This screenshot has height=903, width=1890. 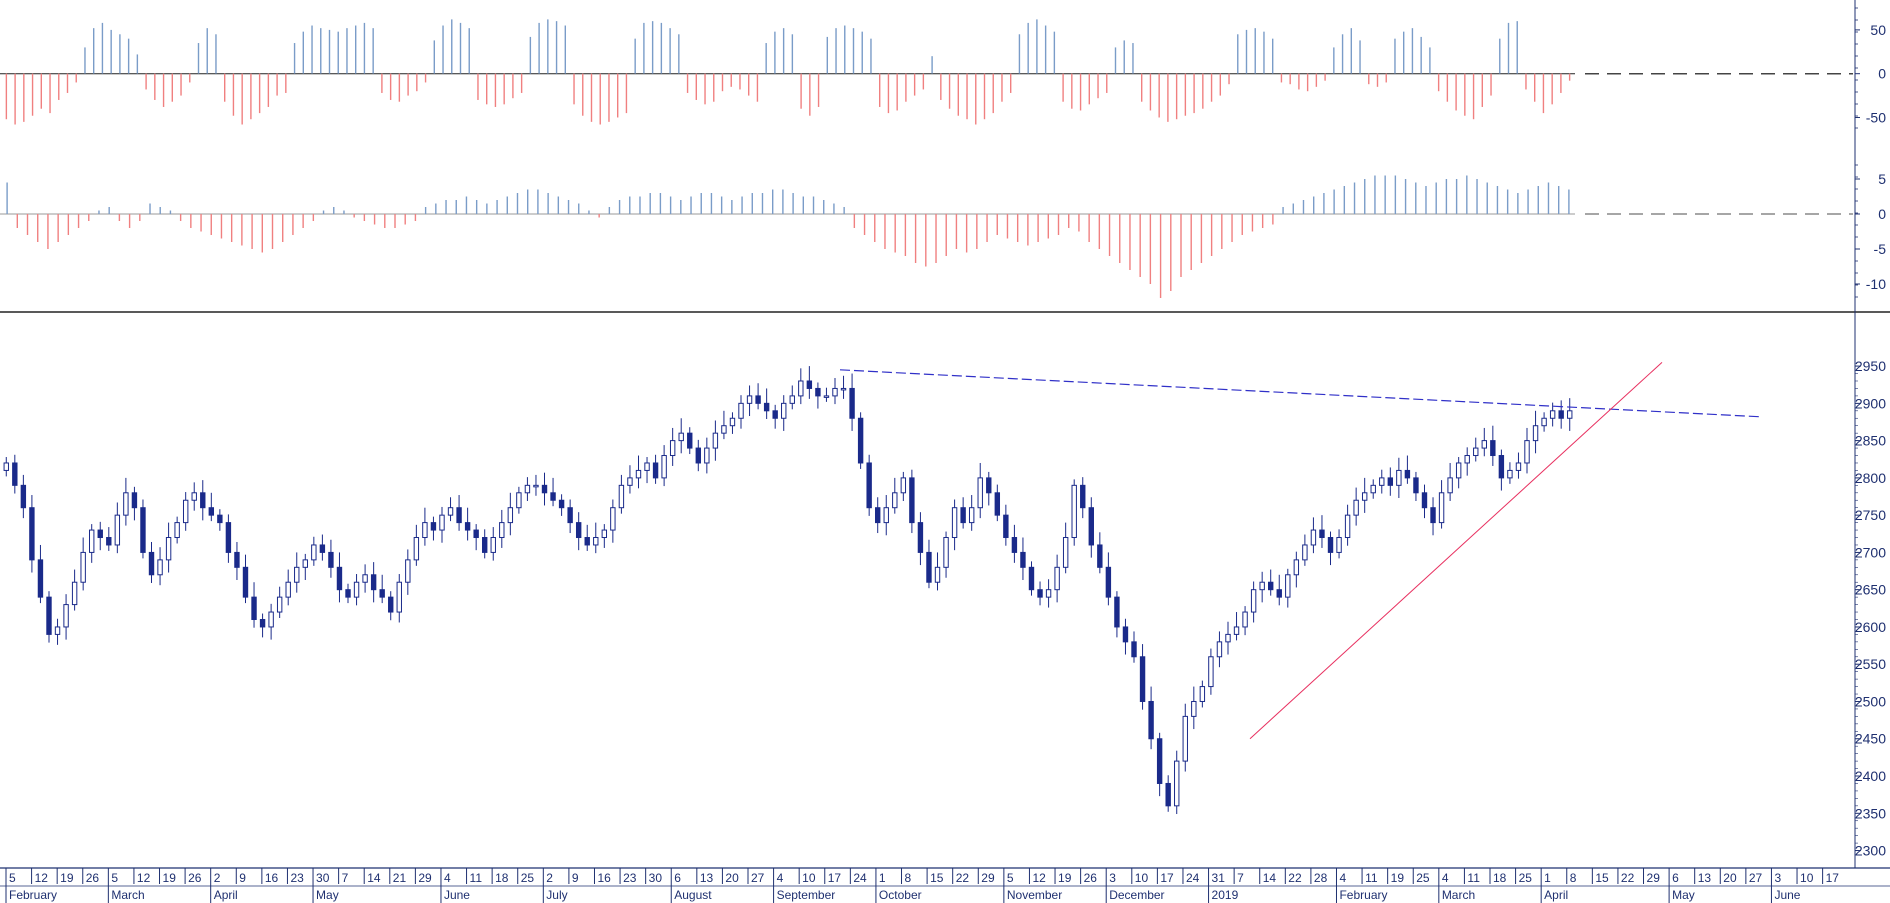 I want to click on date-tick-label: 23, so click(x=630, y=878).